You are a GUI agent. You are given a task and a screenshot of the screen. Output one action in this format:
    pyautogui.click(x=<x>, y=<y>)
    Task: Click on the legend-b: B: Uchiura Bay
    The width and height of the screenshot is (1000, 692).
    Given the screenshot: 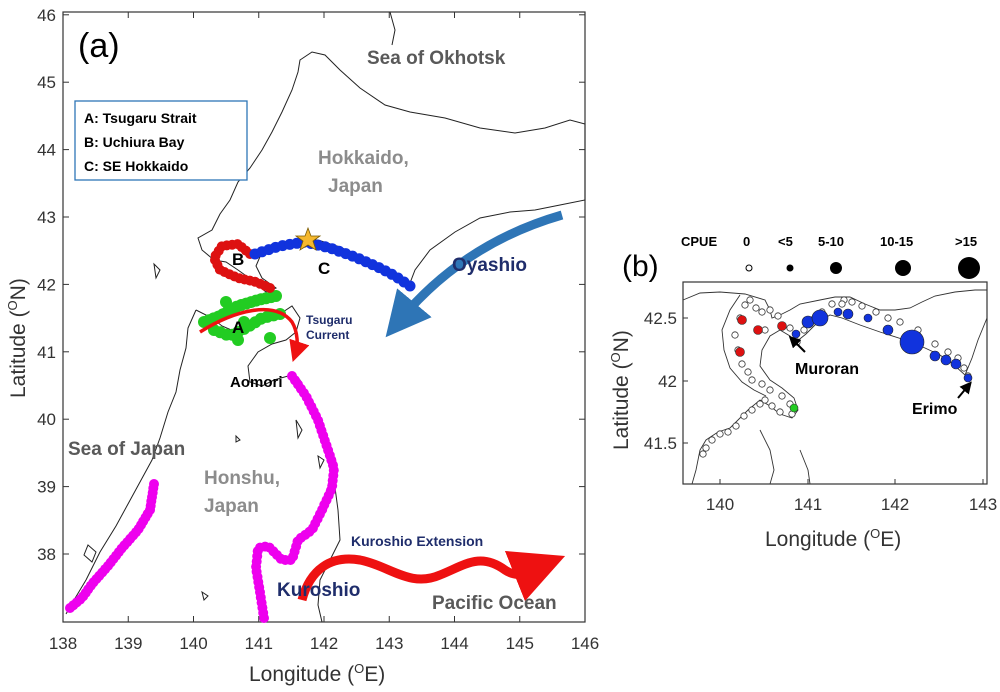 What is the action you would take?
    pyautogui.click(x=134, y=142)
    